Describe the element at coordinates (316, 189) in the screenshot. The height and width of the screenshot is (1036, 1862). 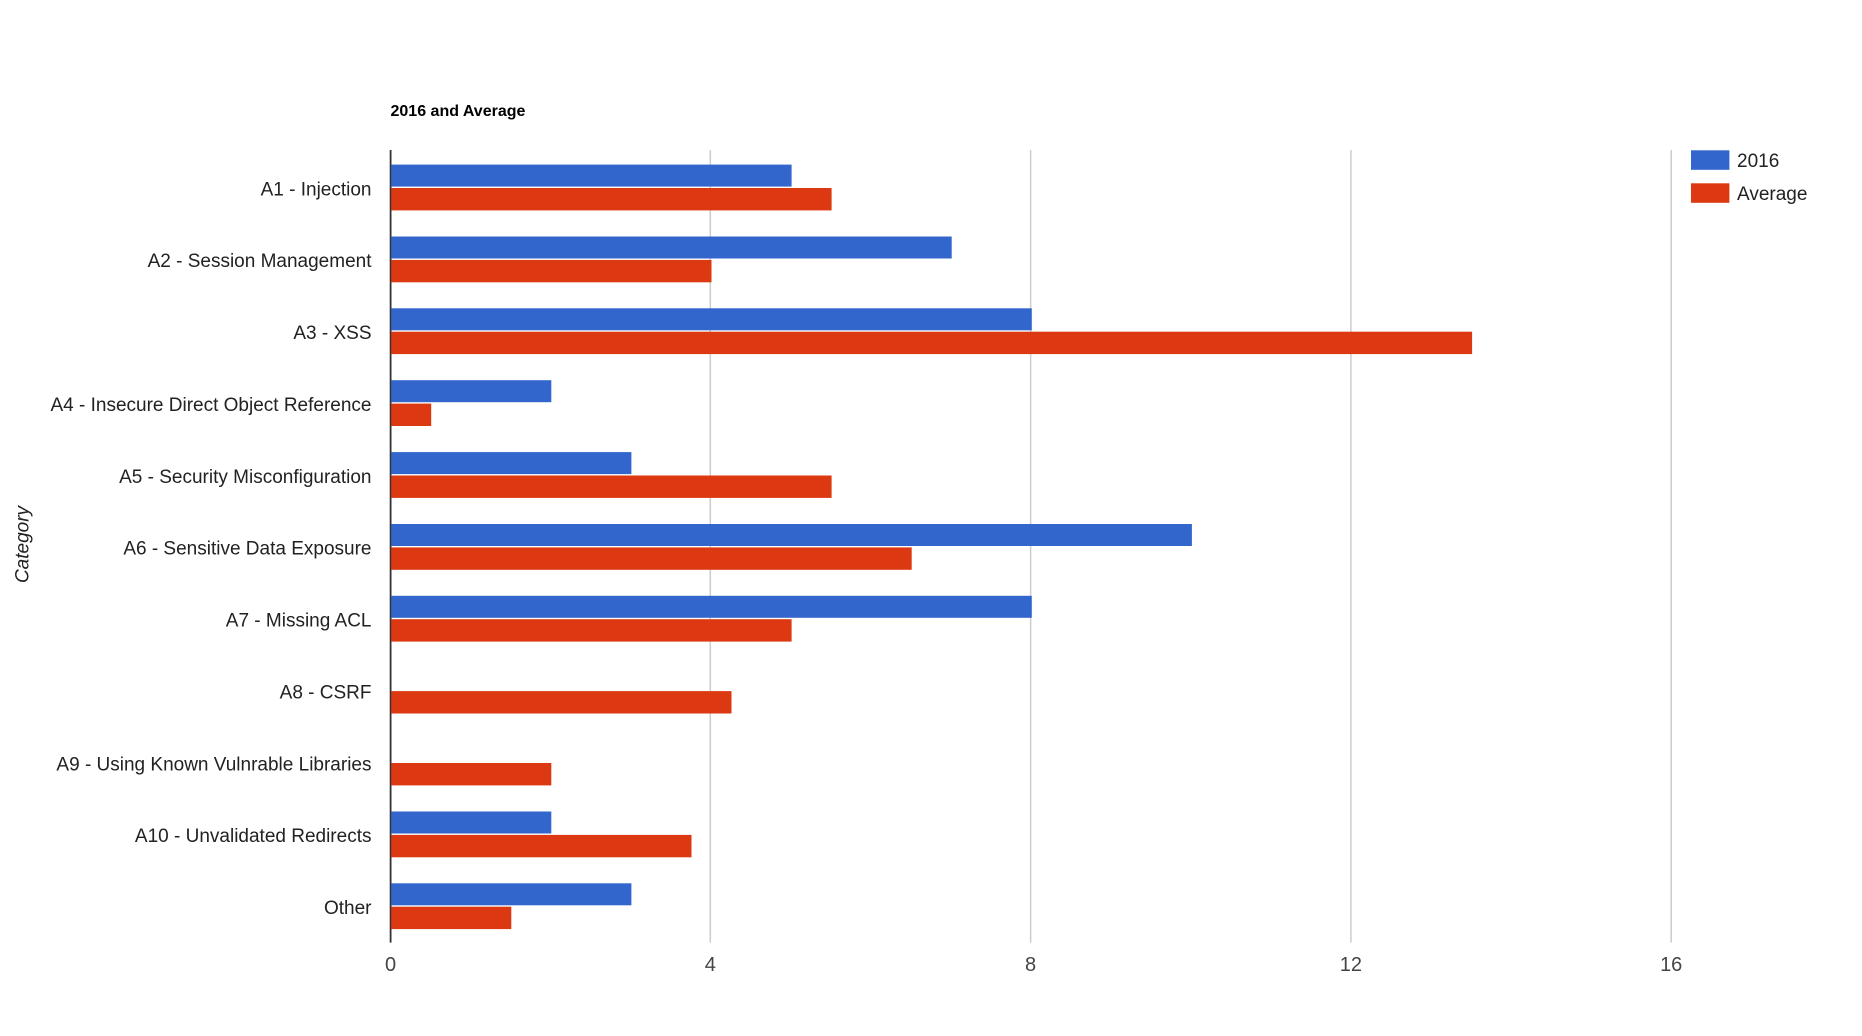
I see `svg-text: A1 - Injection` at that location.